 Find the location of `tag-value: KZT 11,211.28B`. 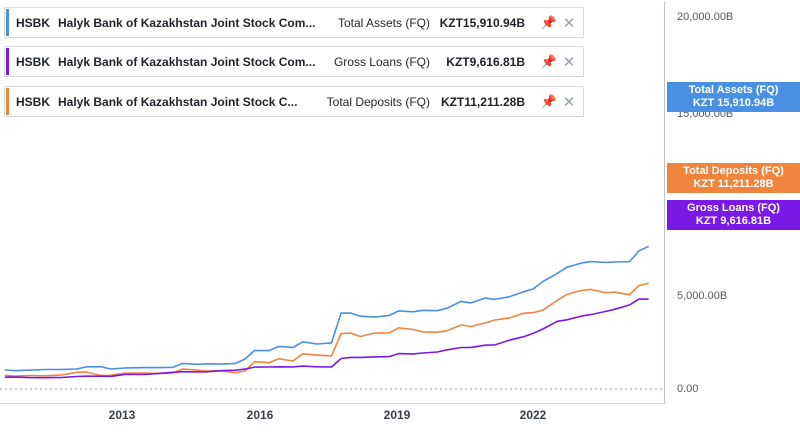

tag-value: KZT 11,211.28B is located at coordinates (733, 184).